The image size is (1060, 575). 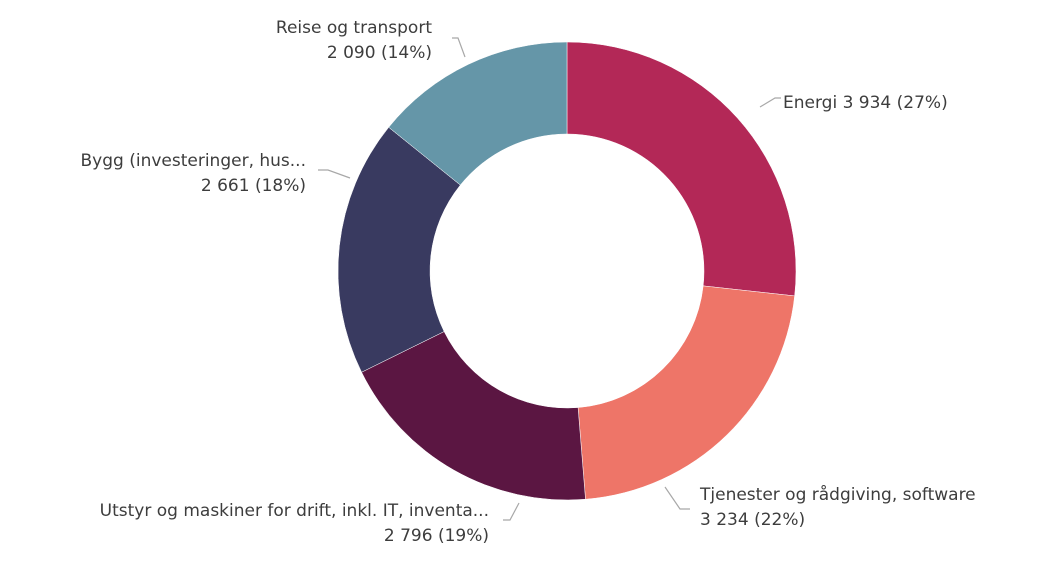 What do you see at coordinates (334, 174) in the screenshot?
I see `leader-line-bygg-investeringer-hus` at bounding box center [334, 174].